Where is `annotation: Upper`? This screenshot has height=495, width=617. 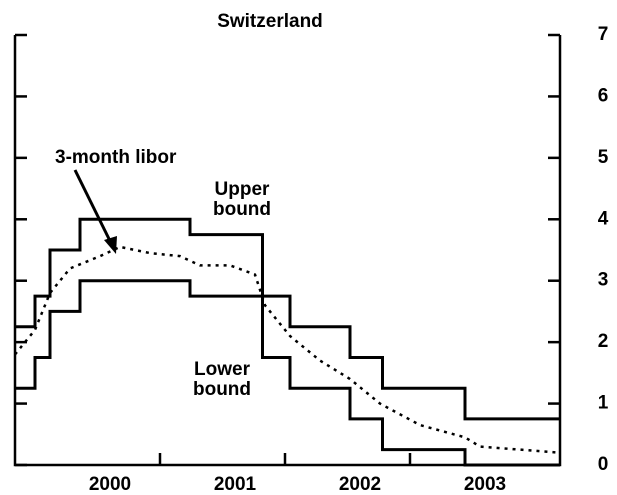 annotation: Upper is located at coordinates (243, 189).